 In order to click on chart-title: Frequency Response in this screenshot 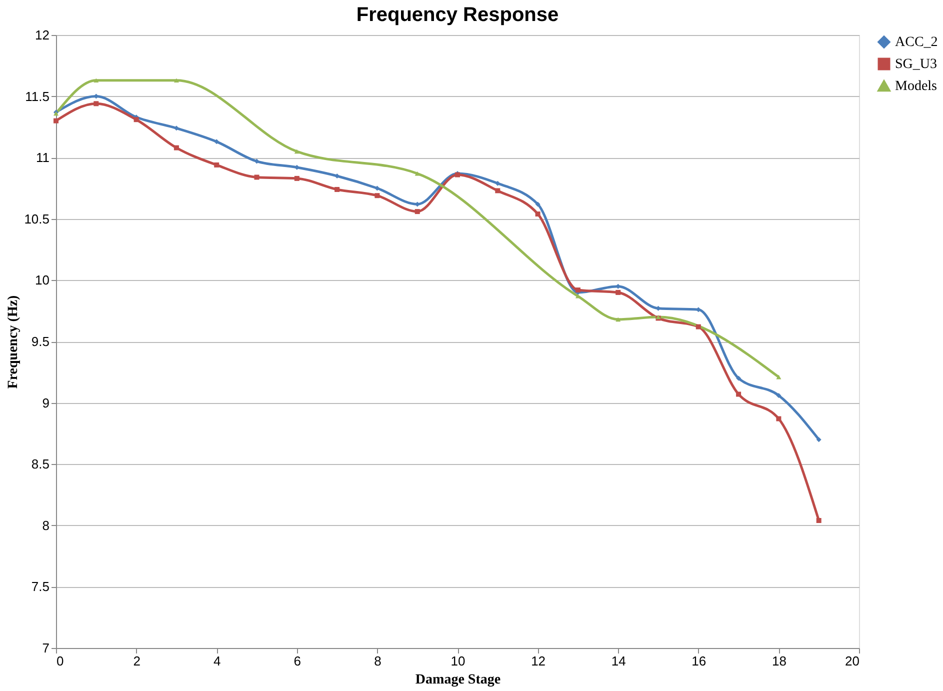, I will do `click(457, 15)`.